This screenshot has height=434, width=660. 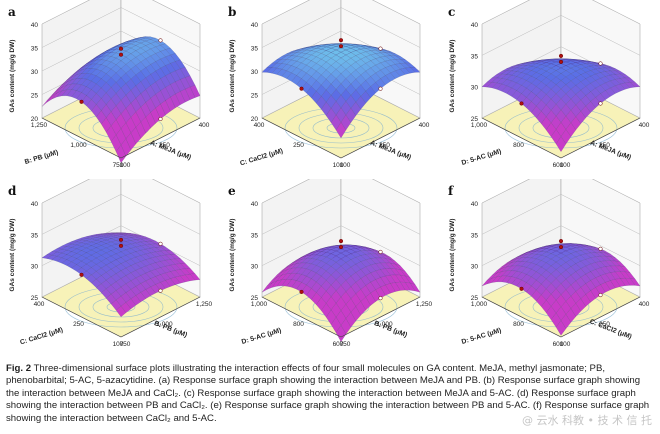 I want to click on right-axis-tick-label: 750, so click(x=125, y=344).